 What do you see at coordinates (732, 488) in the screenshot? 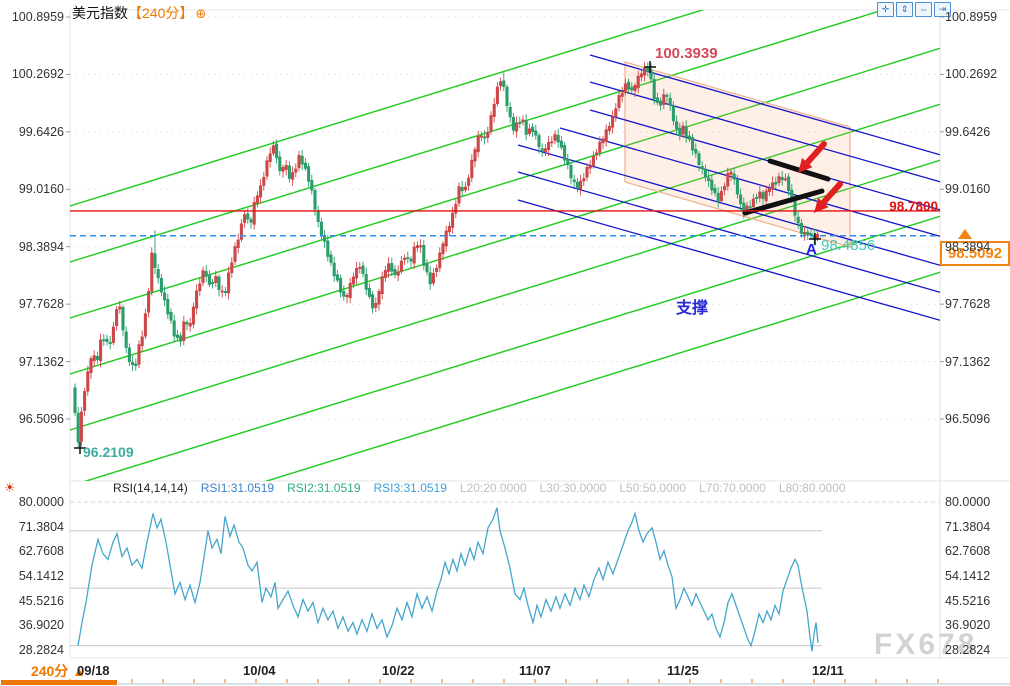
I see `rsi-value-label: L70:70.0000` at bounding box center [732, 488].